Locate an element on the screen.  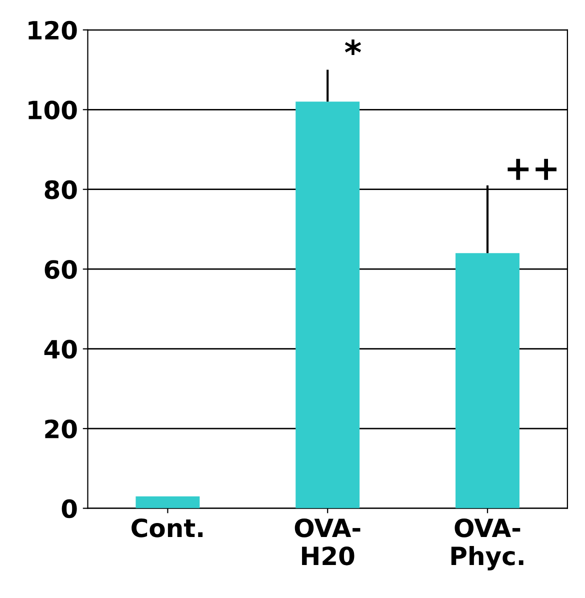
y-tick-label: 40 is located at coordinates (60, 349).